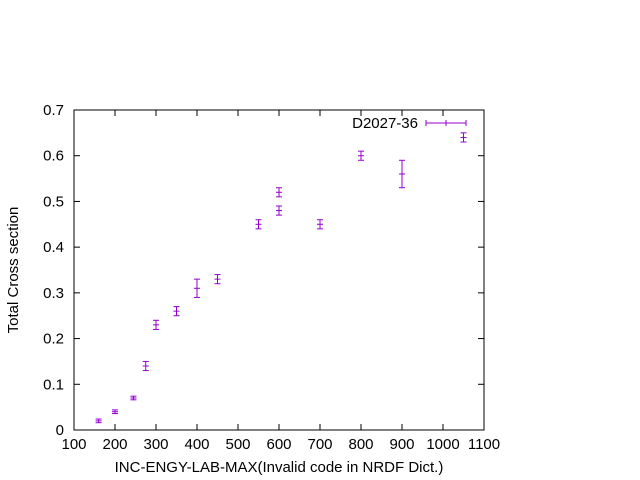 This screenshot has height=480, width=640. I want to click on x-tick-label: 900, so click(401, 444).